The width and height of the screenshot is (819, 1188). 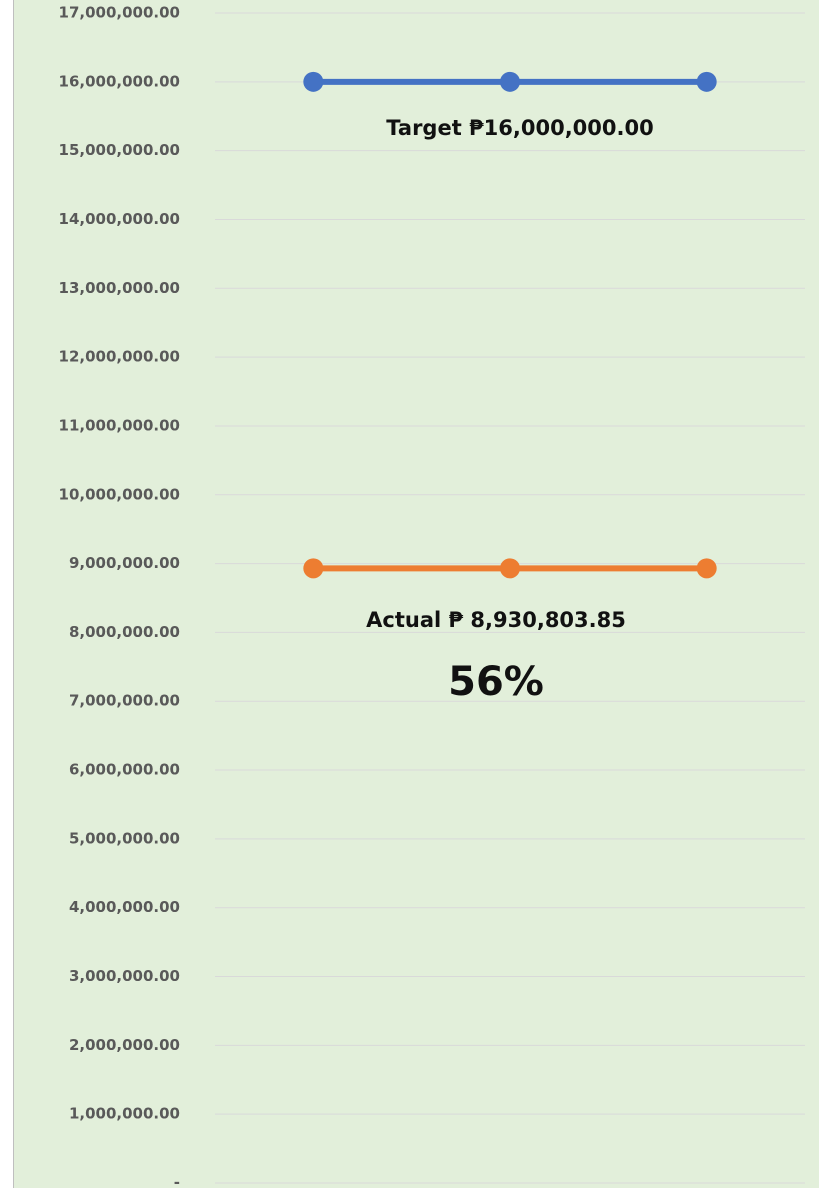 I want to click on y-tick-label: 4,000,000.00, so click(x=124, y=907).